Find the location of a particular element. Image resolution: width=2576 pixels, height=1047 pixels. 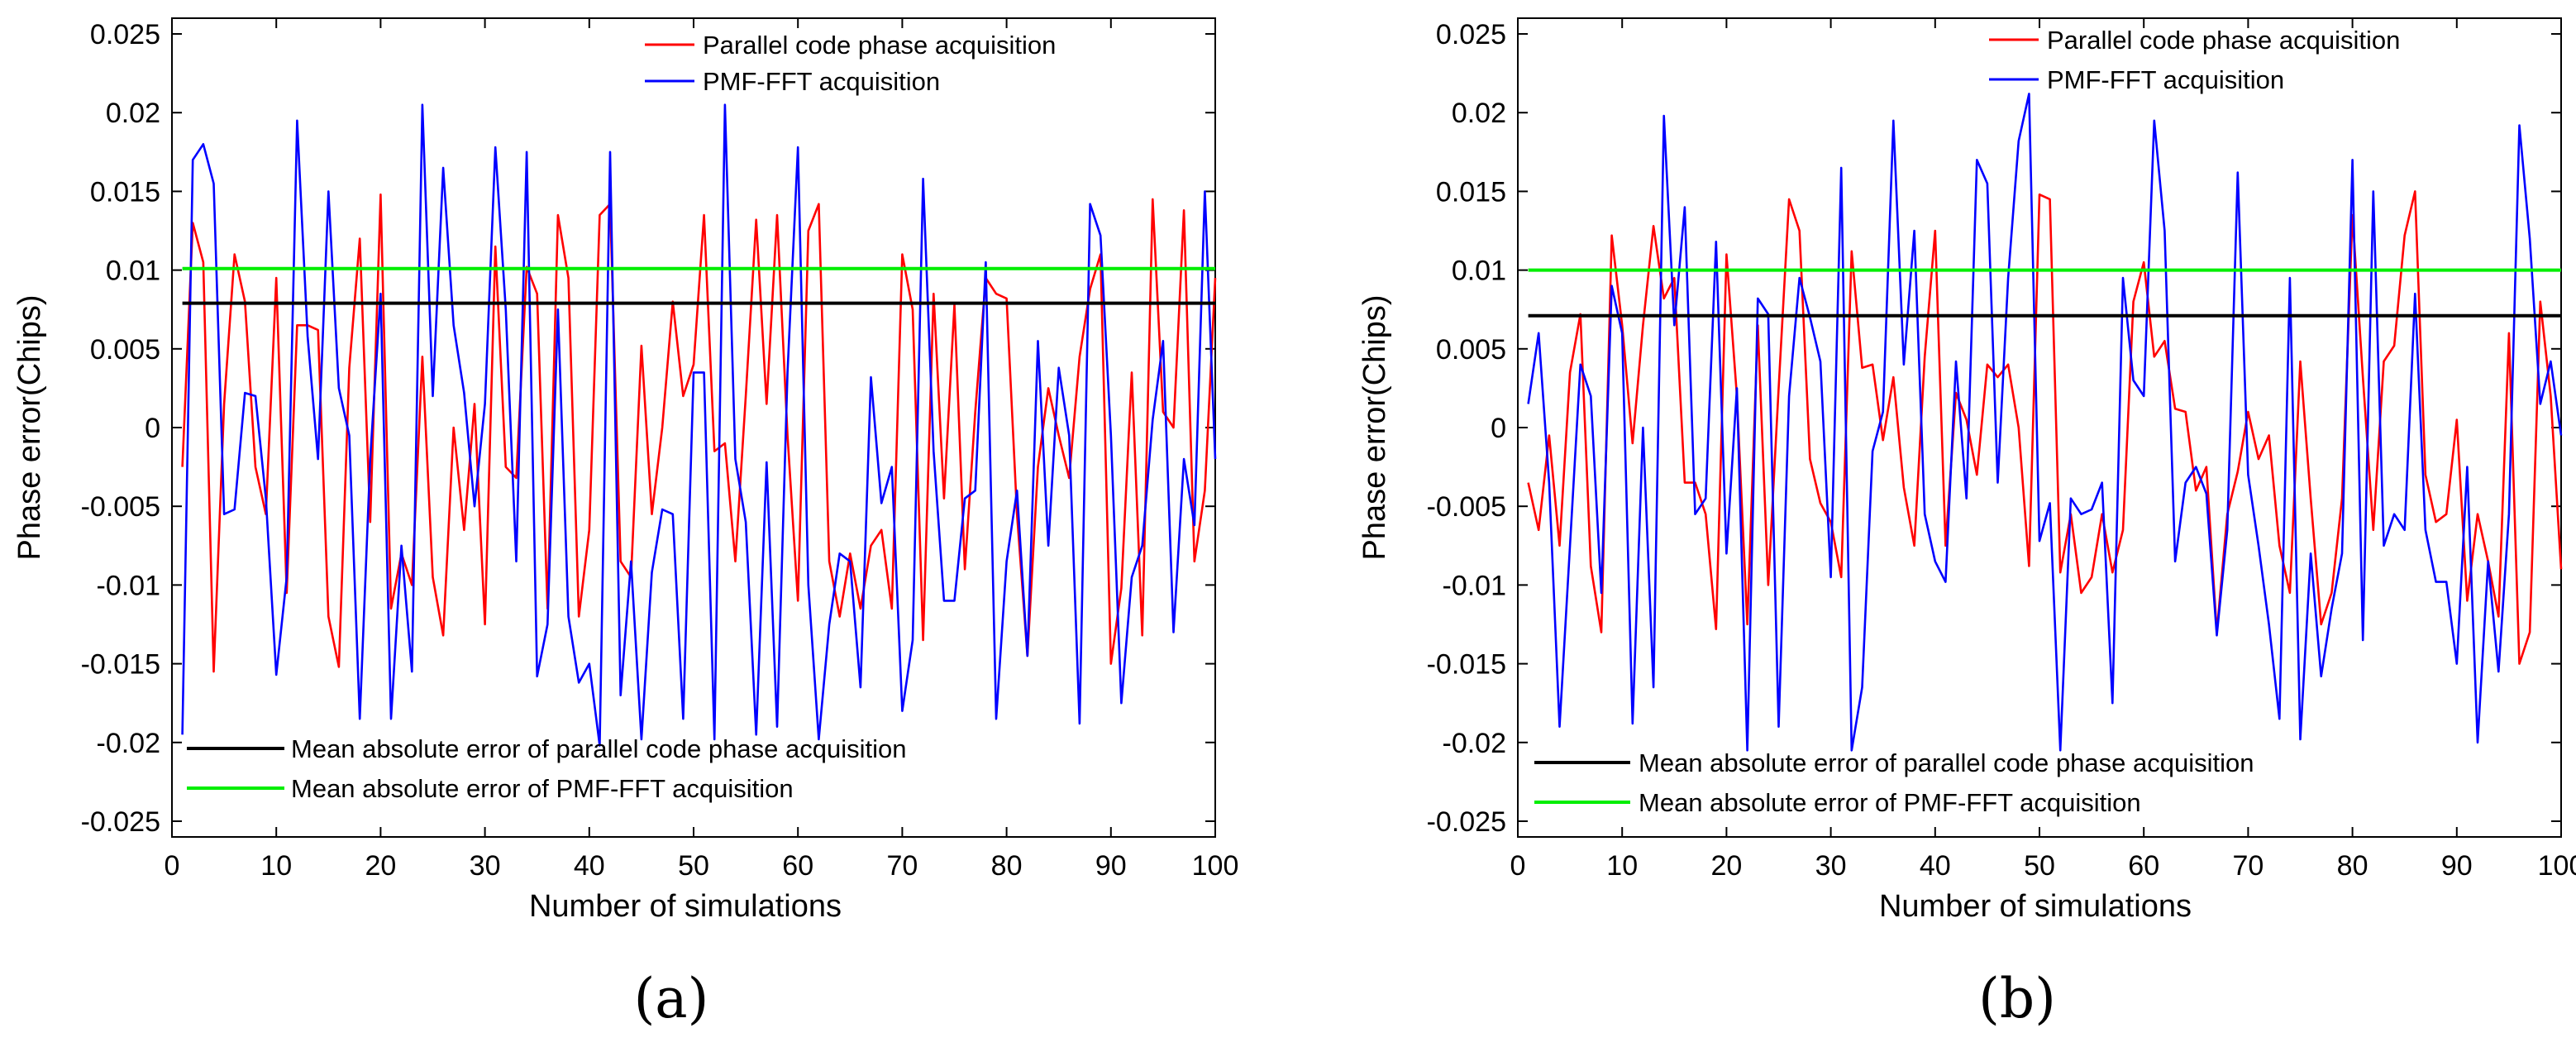

y-tick-label-a: -0.02 is located at coordinates (129, 743).